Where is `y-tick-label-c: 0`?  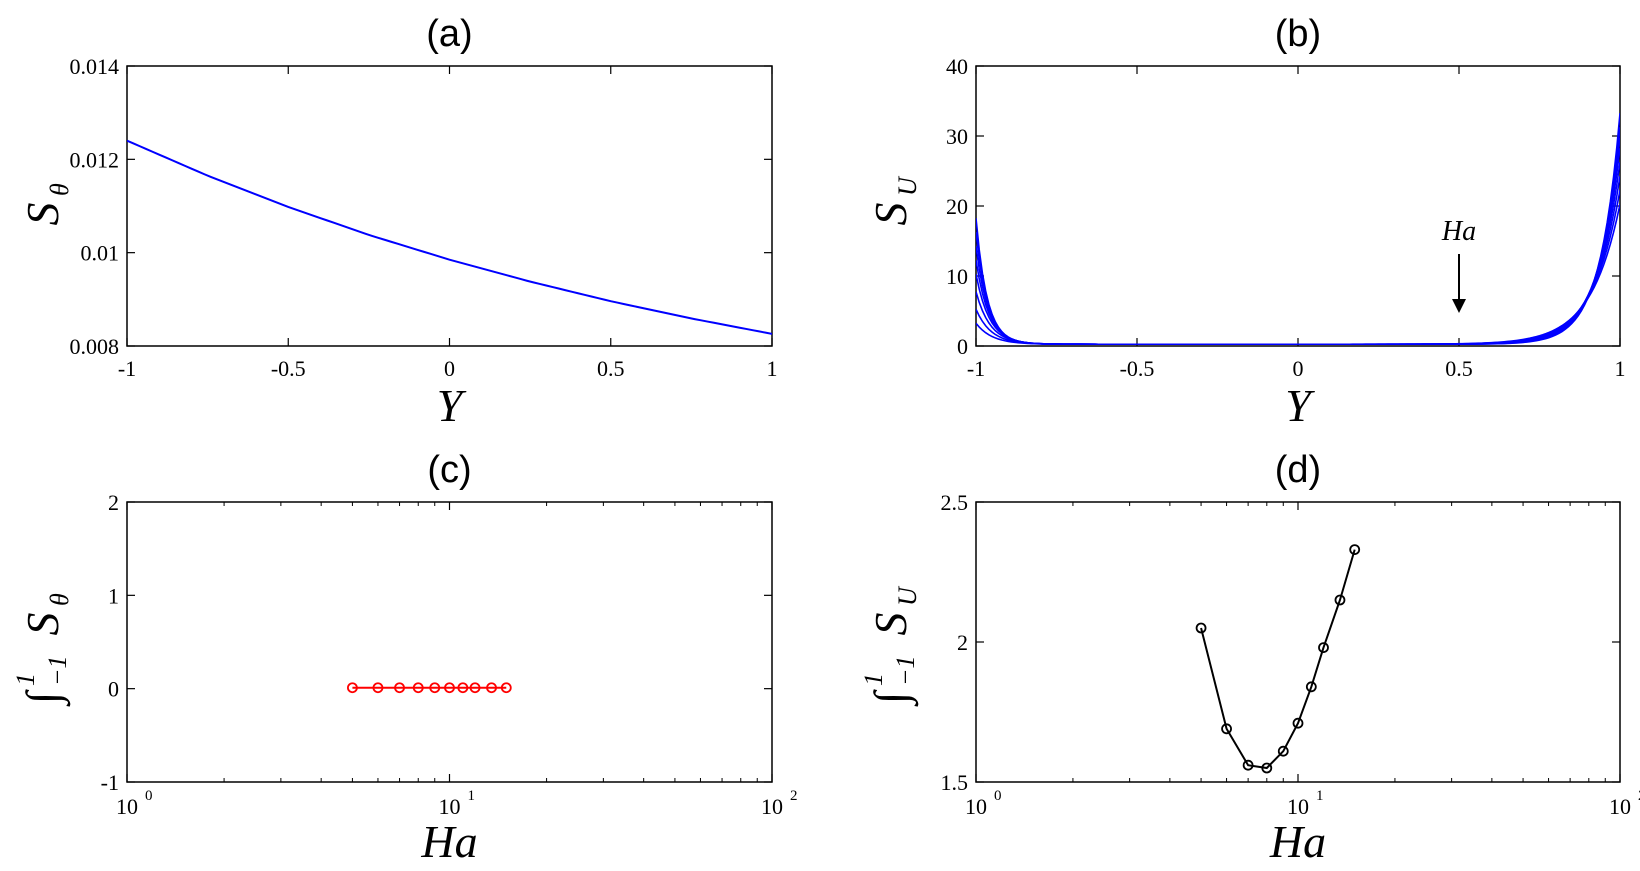
y-tick-label-c: 0 is located at coordinates (113, 689).